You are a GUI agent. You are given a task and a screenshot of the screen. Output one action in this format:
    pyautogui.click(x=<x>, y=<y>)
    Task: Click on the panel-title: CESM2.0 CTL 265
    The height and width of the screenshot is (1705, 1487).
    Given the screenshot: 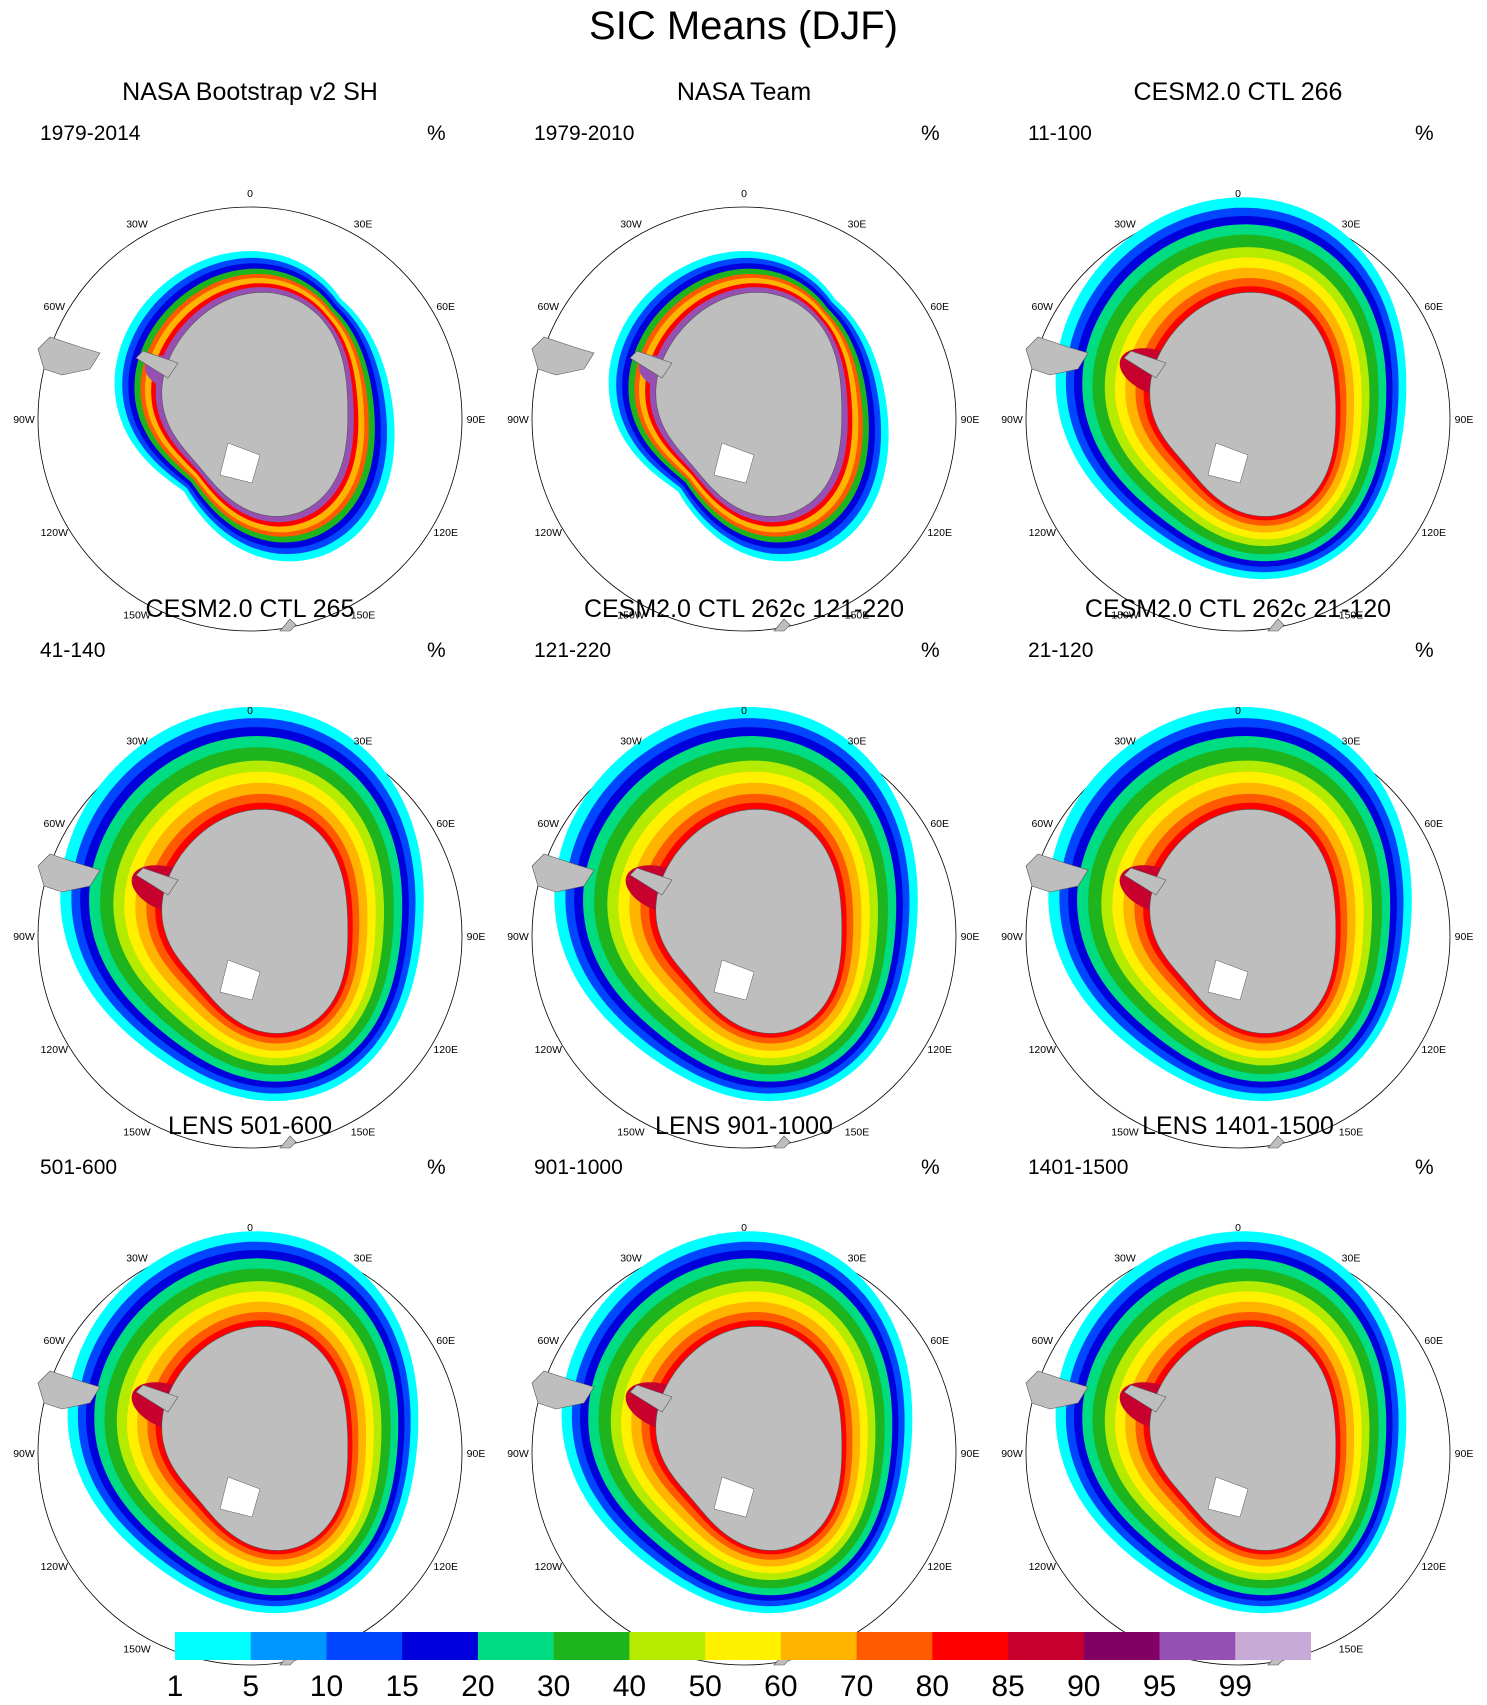 What is the action you would take?
    pyautogui.click(x=250, y=609)
    